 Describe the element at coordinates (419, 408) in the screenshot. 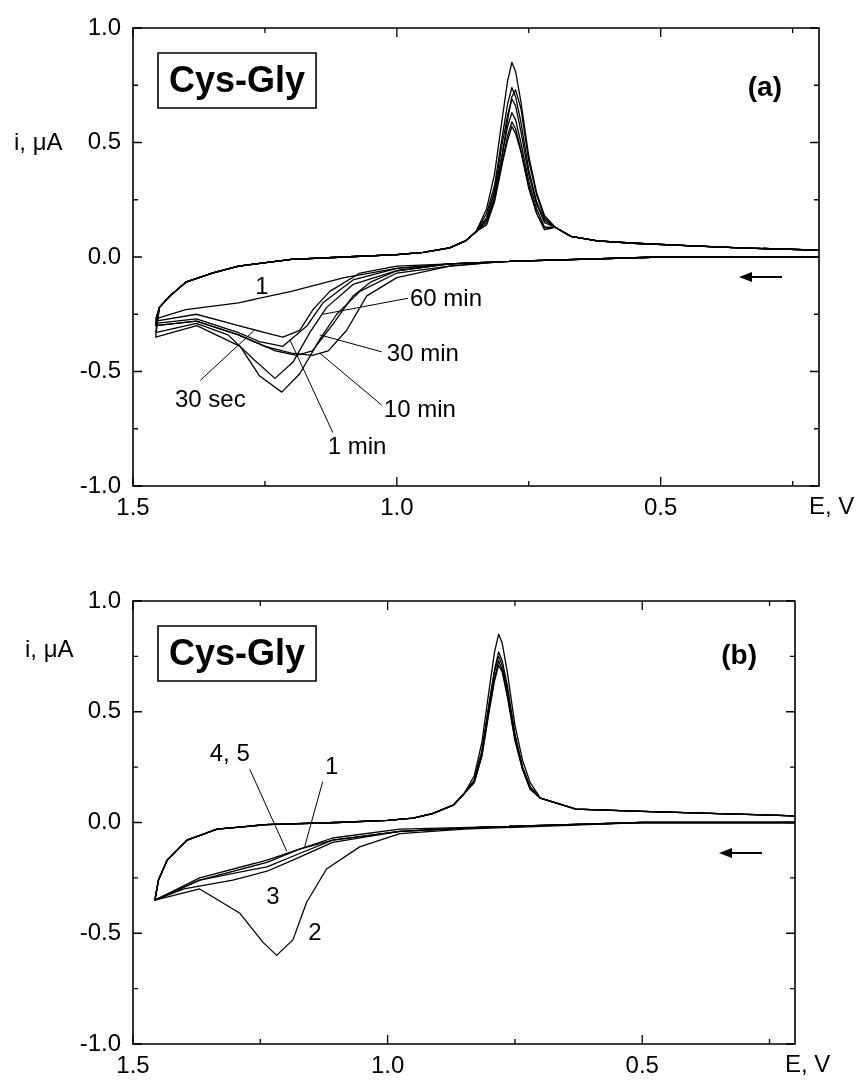

I see `annotation: 10 min` at that location.